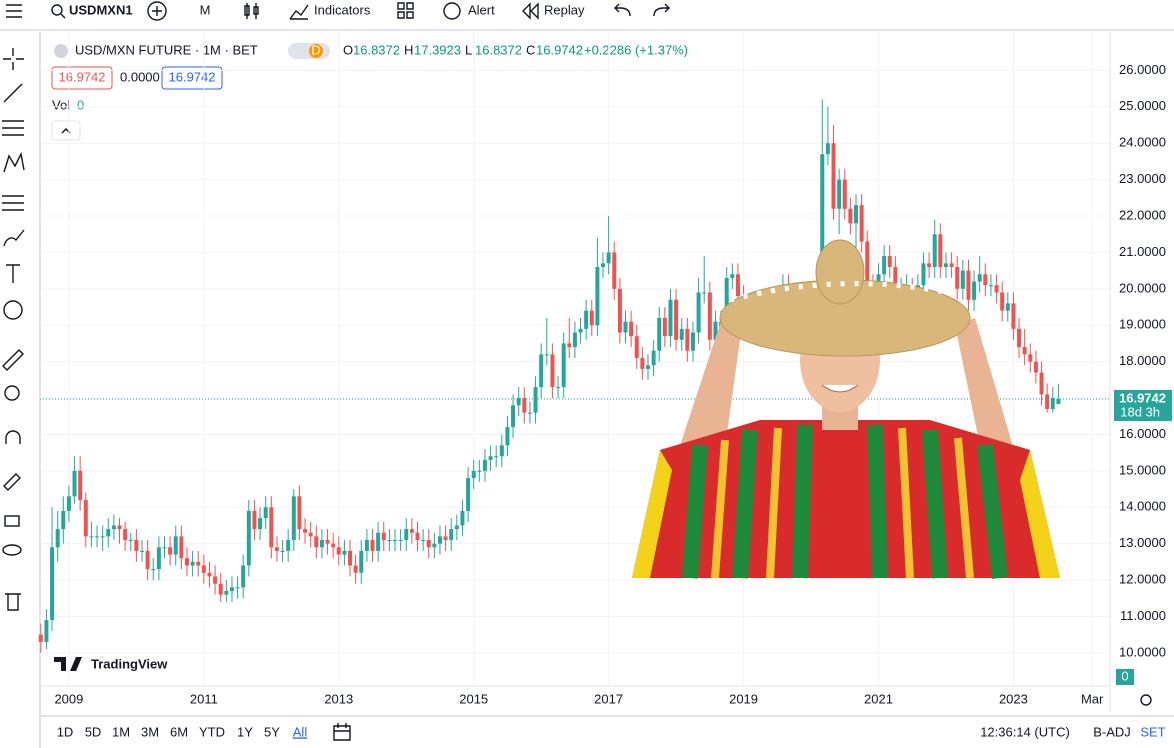  I want to click on alert-icon, so click(452, 11).